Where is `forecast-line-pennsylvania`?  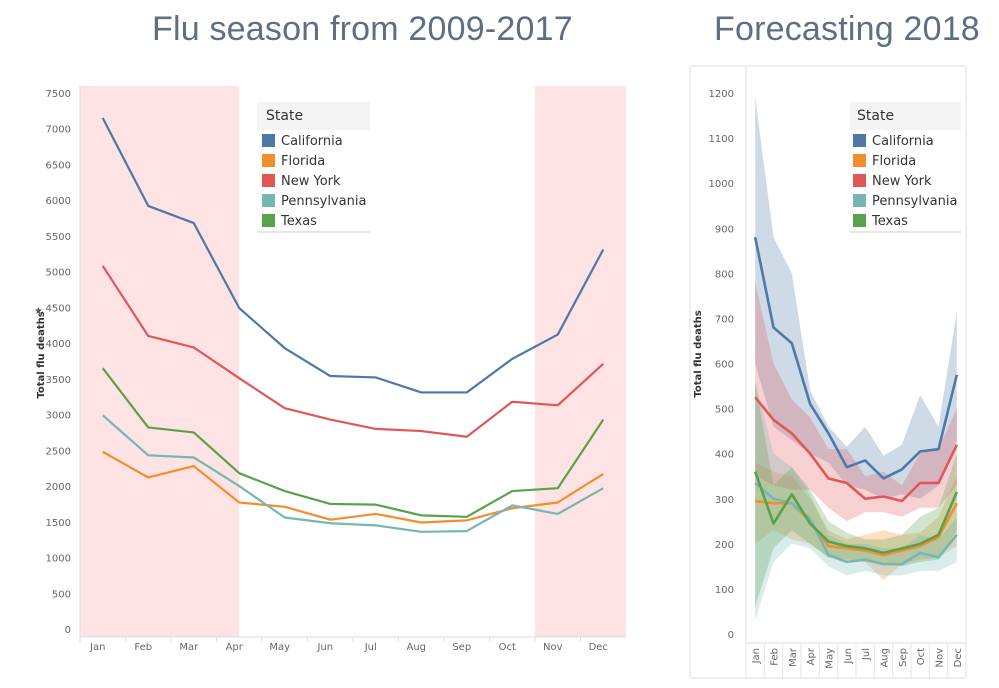 forecast-line-pennsylvania is located at coordinates (856, 523).